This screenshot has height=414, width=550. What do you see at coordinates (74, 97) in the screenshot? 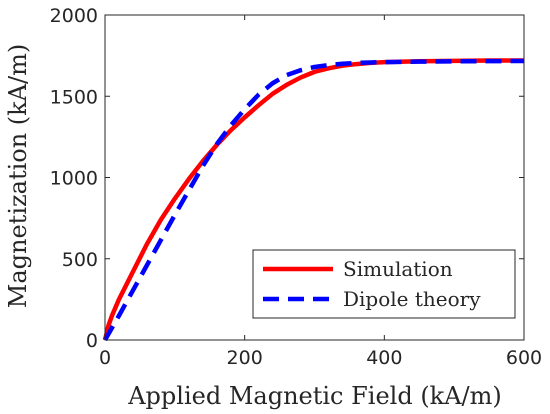
I see `y-tick-label: 1500` at bounding box center [74, 97].